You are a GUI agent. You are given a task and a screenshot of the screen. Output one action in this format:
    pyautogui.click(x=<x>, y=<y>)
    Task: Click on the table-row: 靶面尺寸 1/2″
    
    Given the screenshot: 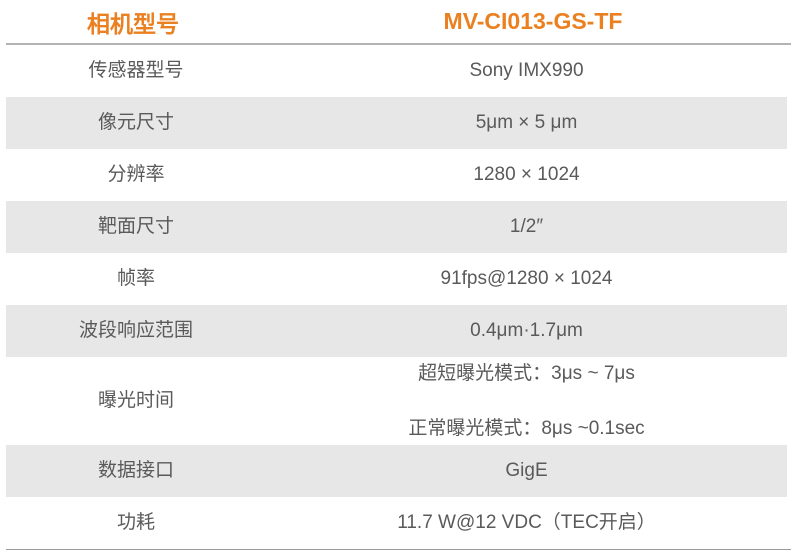 What is the action you would take?
    pyautogui.click(x=396, y=227)
    